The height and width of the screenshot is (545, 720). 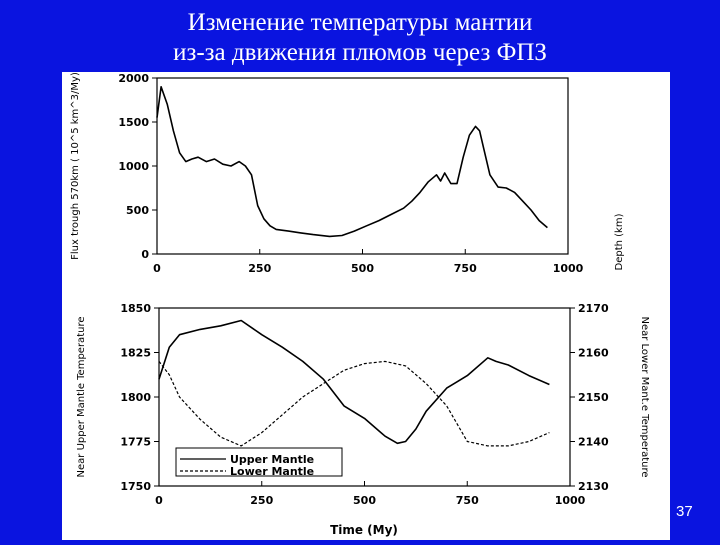 I want to click on temp-y-axis-label: Near Upper Mantle Temperature, so click(x=81, y=397).